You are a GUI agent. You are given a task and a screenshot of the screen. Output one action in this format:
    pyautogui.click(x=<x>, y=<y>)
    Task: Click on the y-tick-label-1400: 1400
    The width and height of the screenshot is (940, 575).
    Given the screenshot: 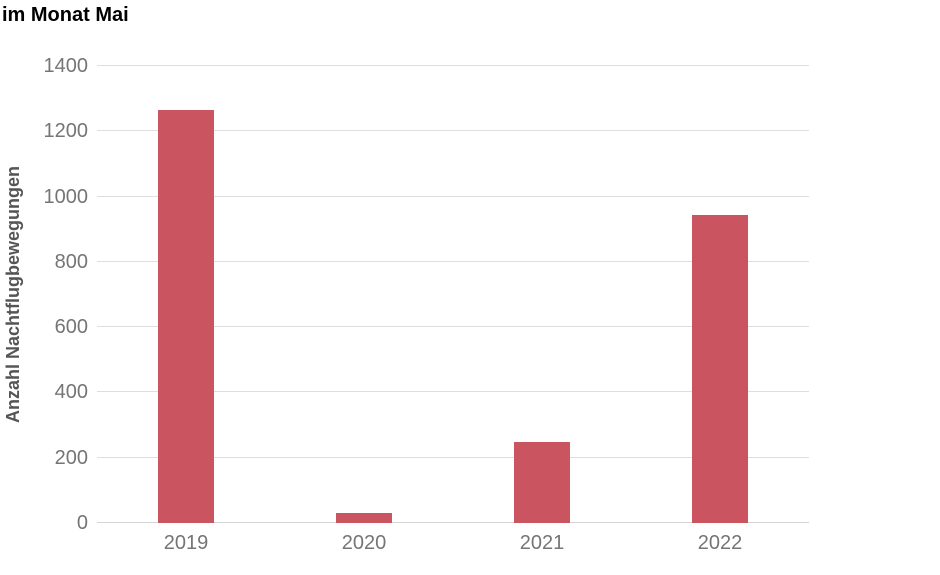 What is the action you would take?
    pyautogui.click(x=66, y=66)
    